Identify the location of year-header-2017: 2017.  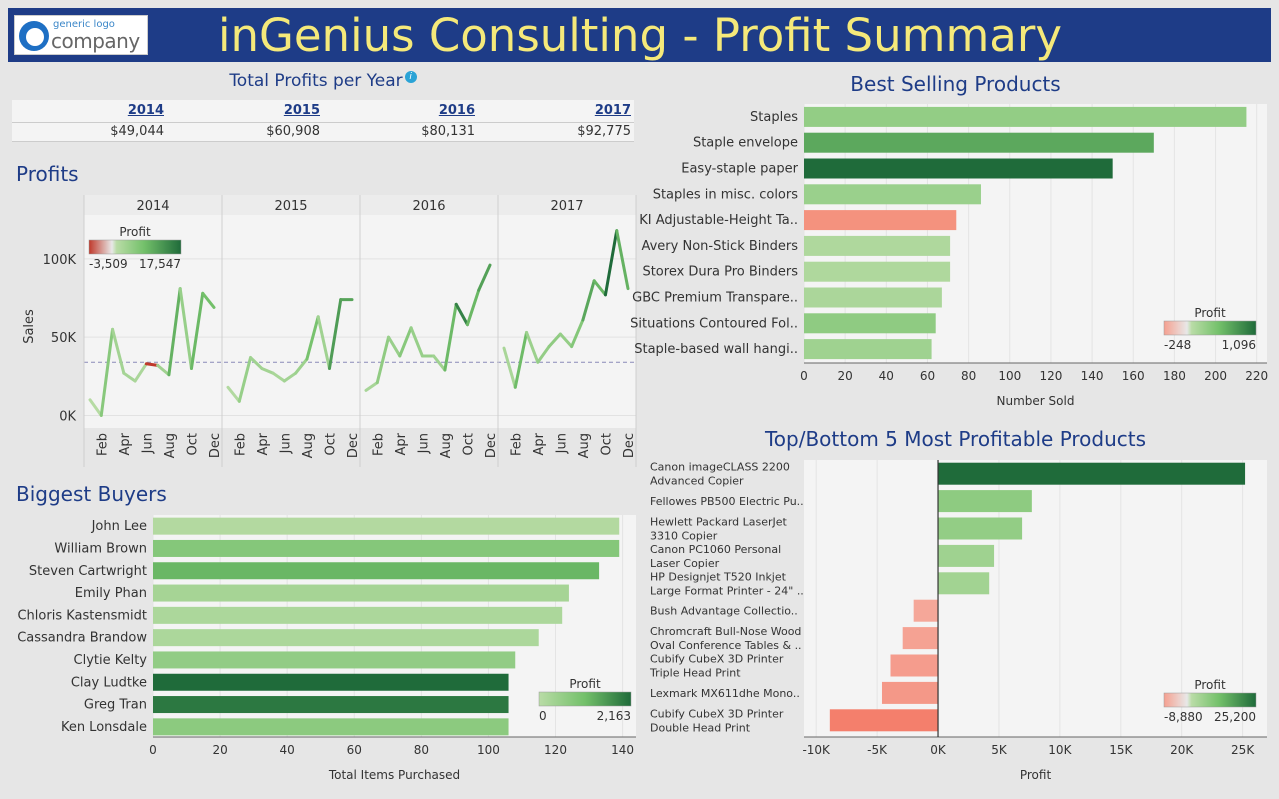
(612, 110).